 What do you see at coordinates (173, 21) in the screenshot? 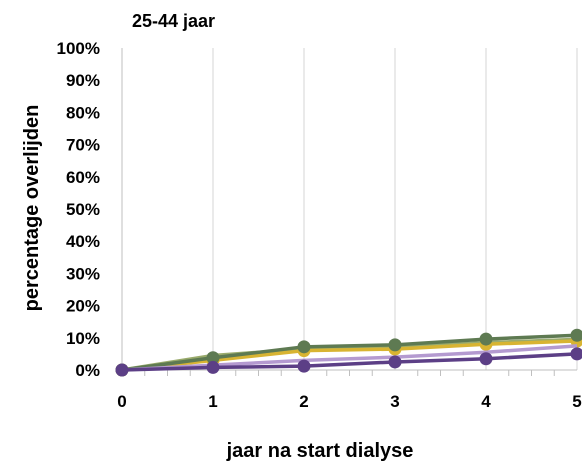
I see `chart-title: 25-44 jaar` at bounding box center [173, 21].